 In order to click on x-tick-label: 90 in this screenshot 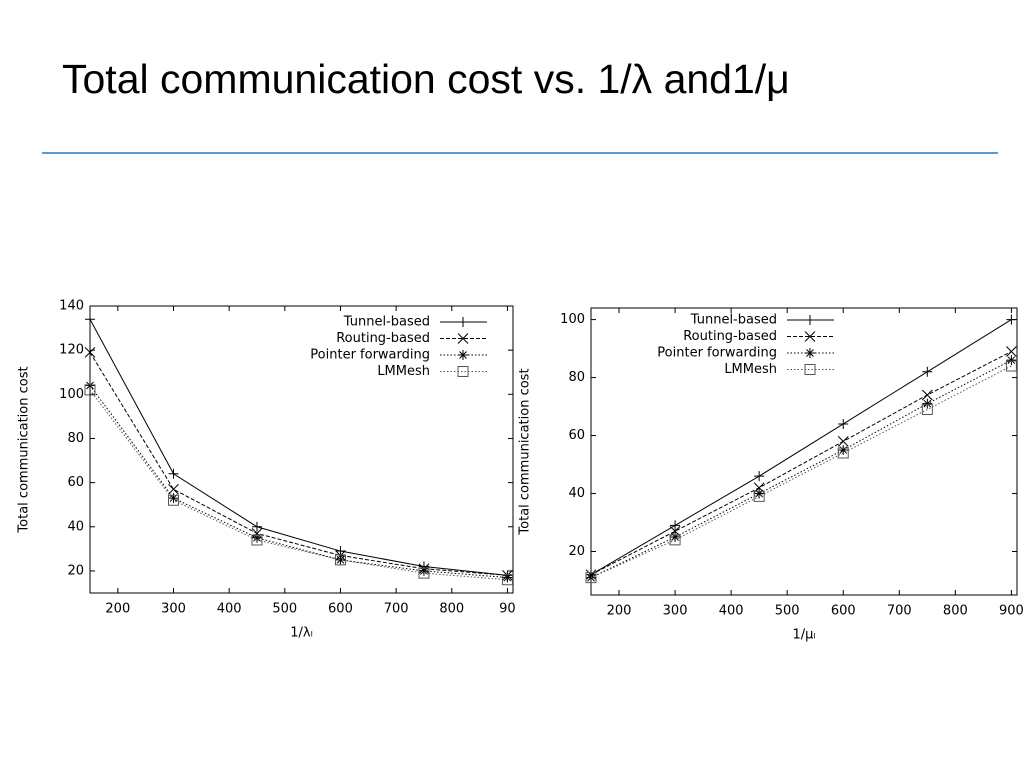, I will do `click(507, 609)`.